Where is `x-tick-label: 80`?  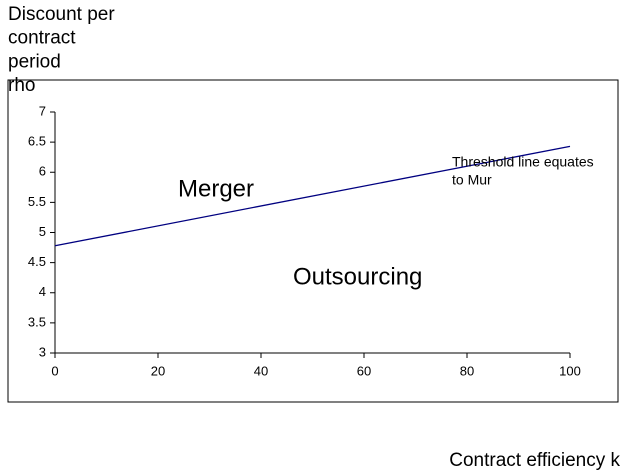 x-tick-label: 80 is located at coordinates (467, 370).